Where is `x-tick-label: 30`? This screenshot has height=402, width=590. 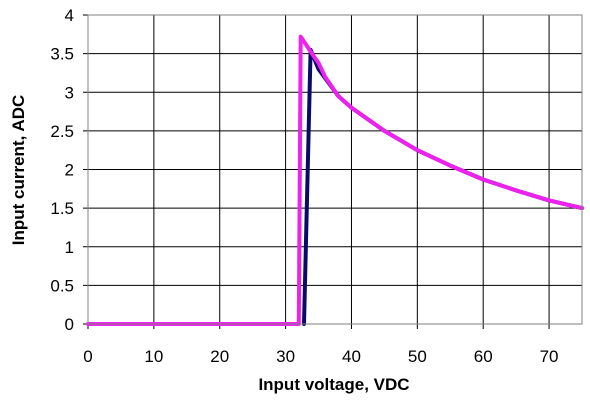
x-tick-label: 30 is located at coordinates (285, 356).